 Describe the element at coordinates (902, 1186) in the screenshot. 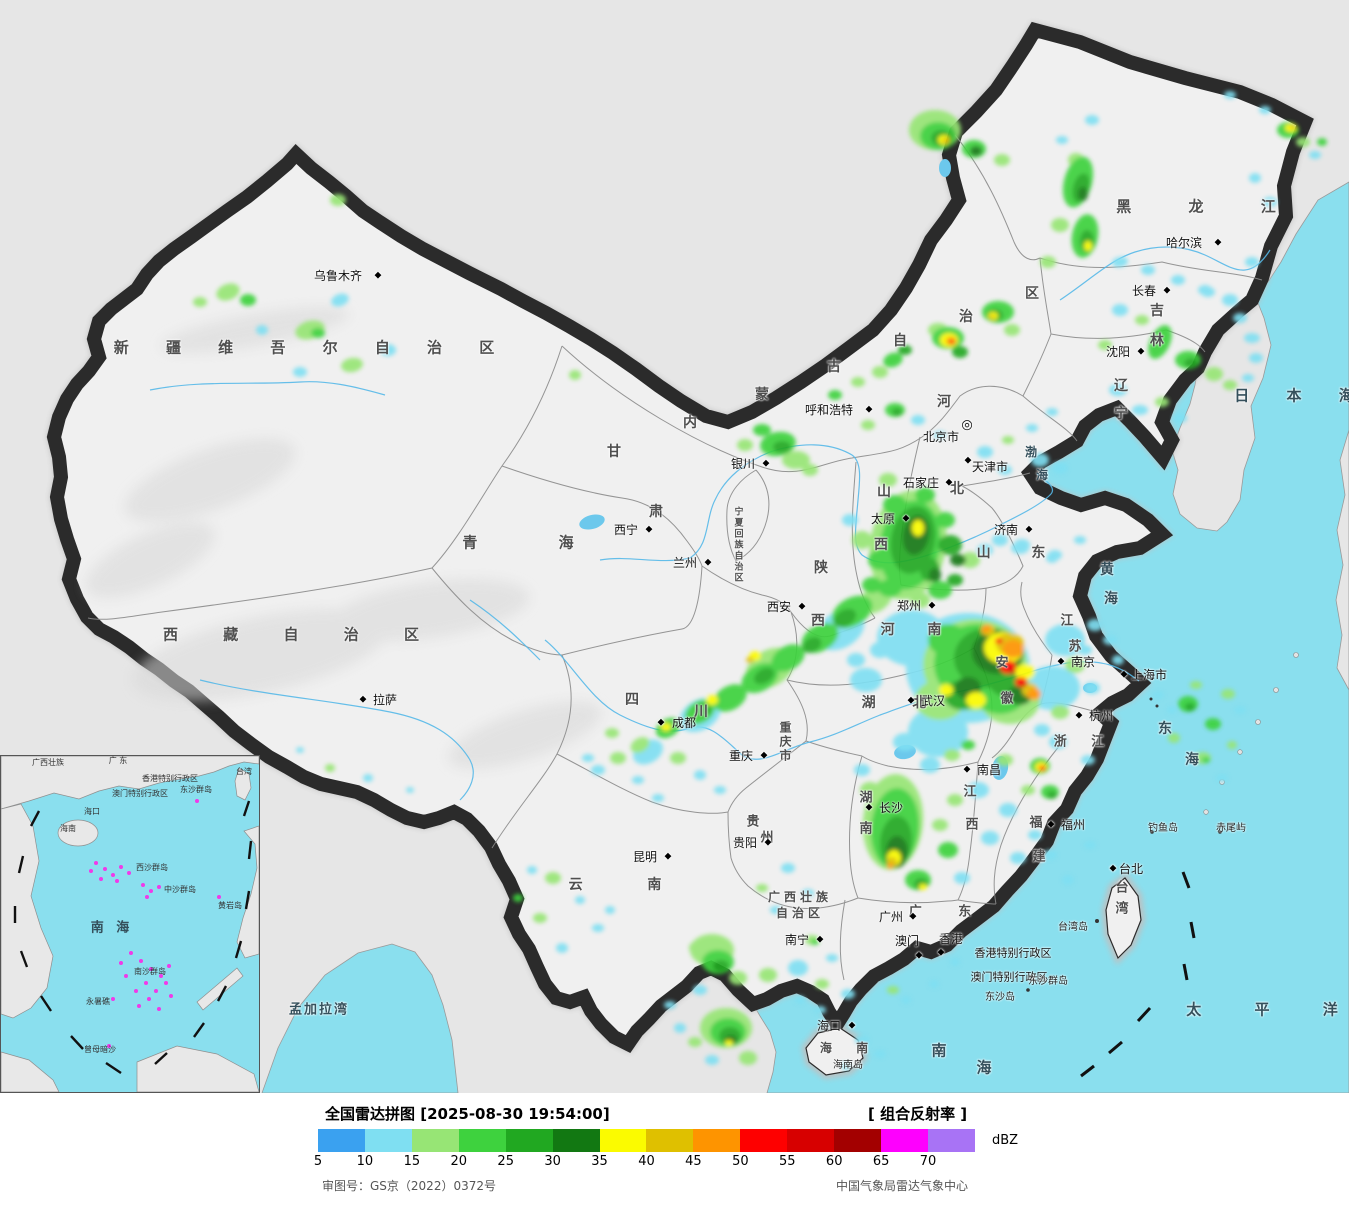

I see `legend-source: 中国气象局雷达气象中心` at that location.